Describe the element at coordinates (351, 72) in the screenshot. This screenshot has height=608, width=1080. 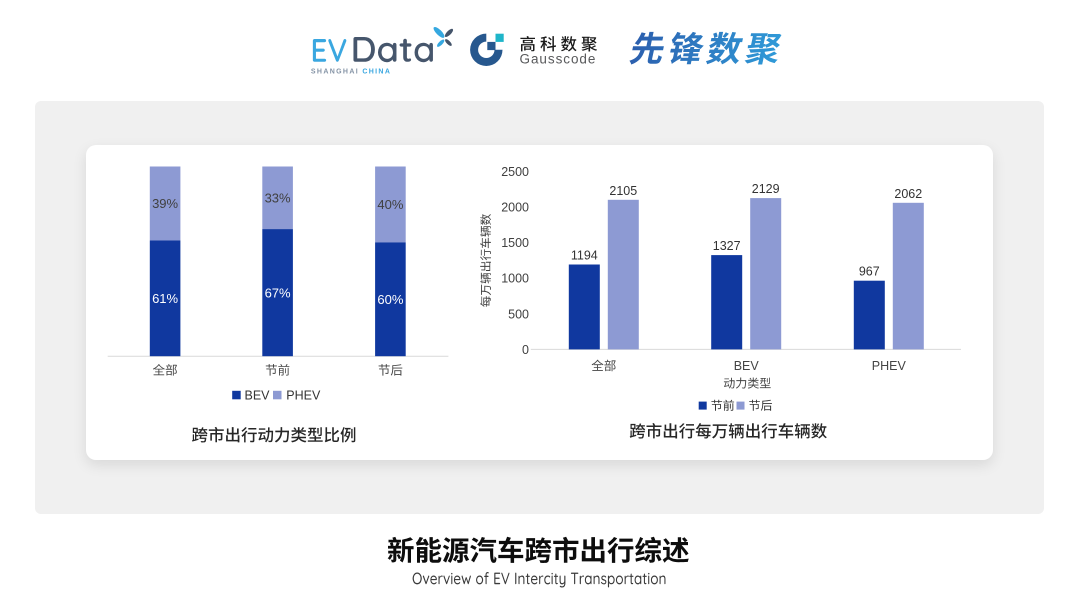
I see `svg-text: SHANGHAI CHINA` at that location.